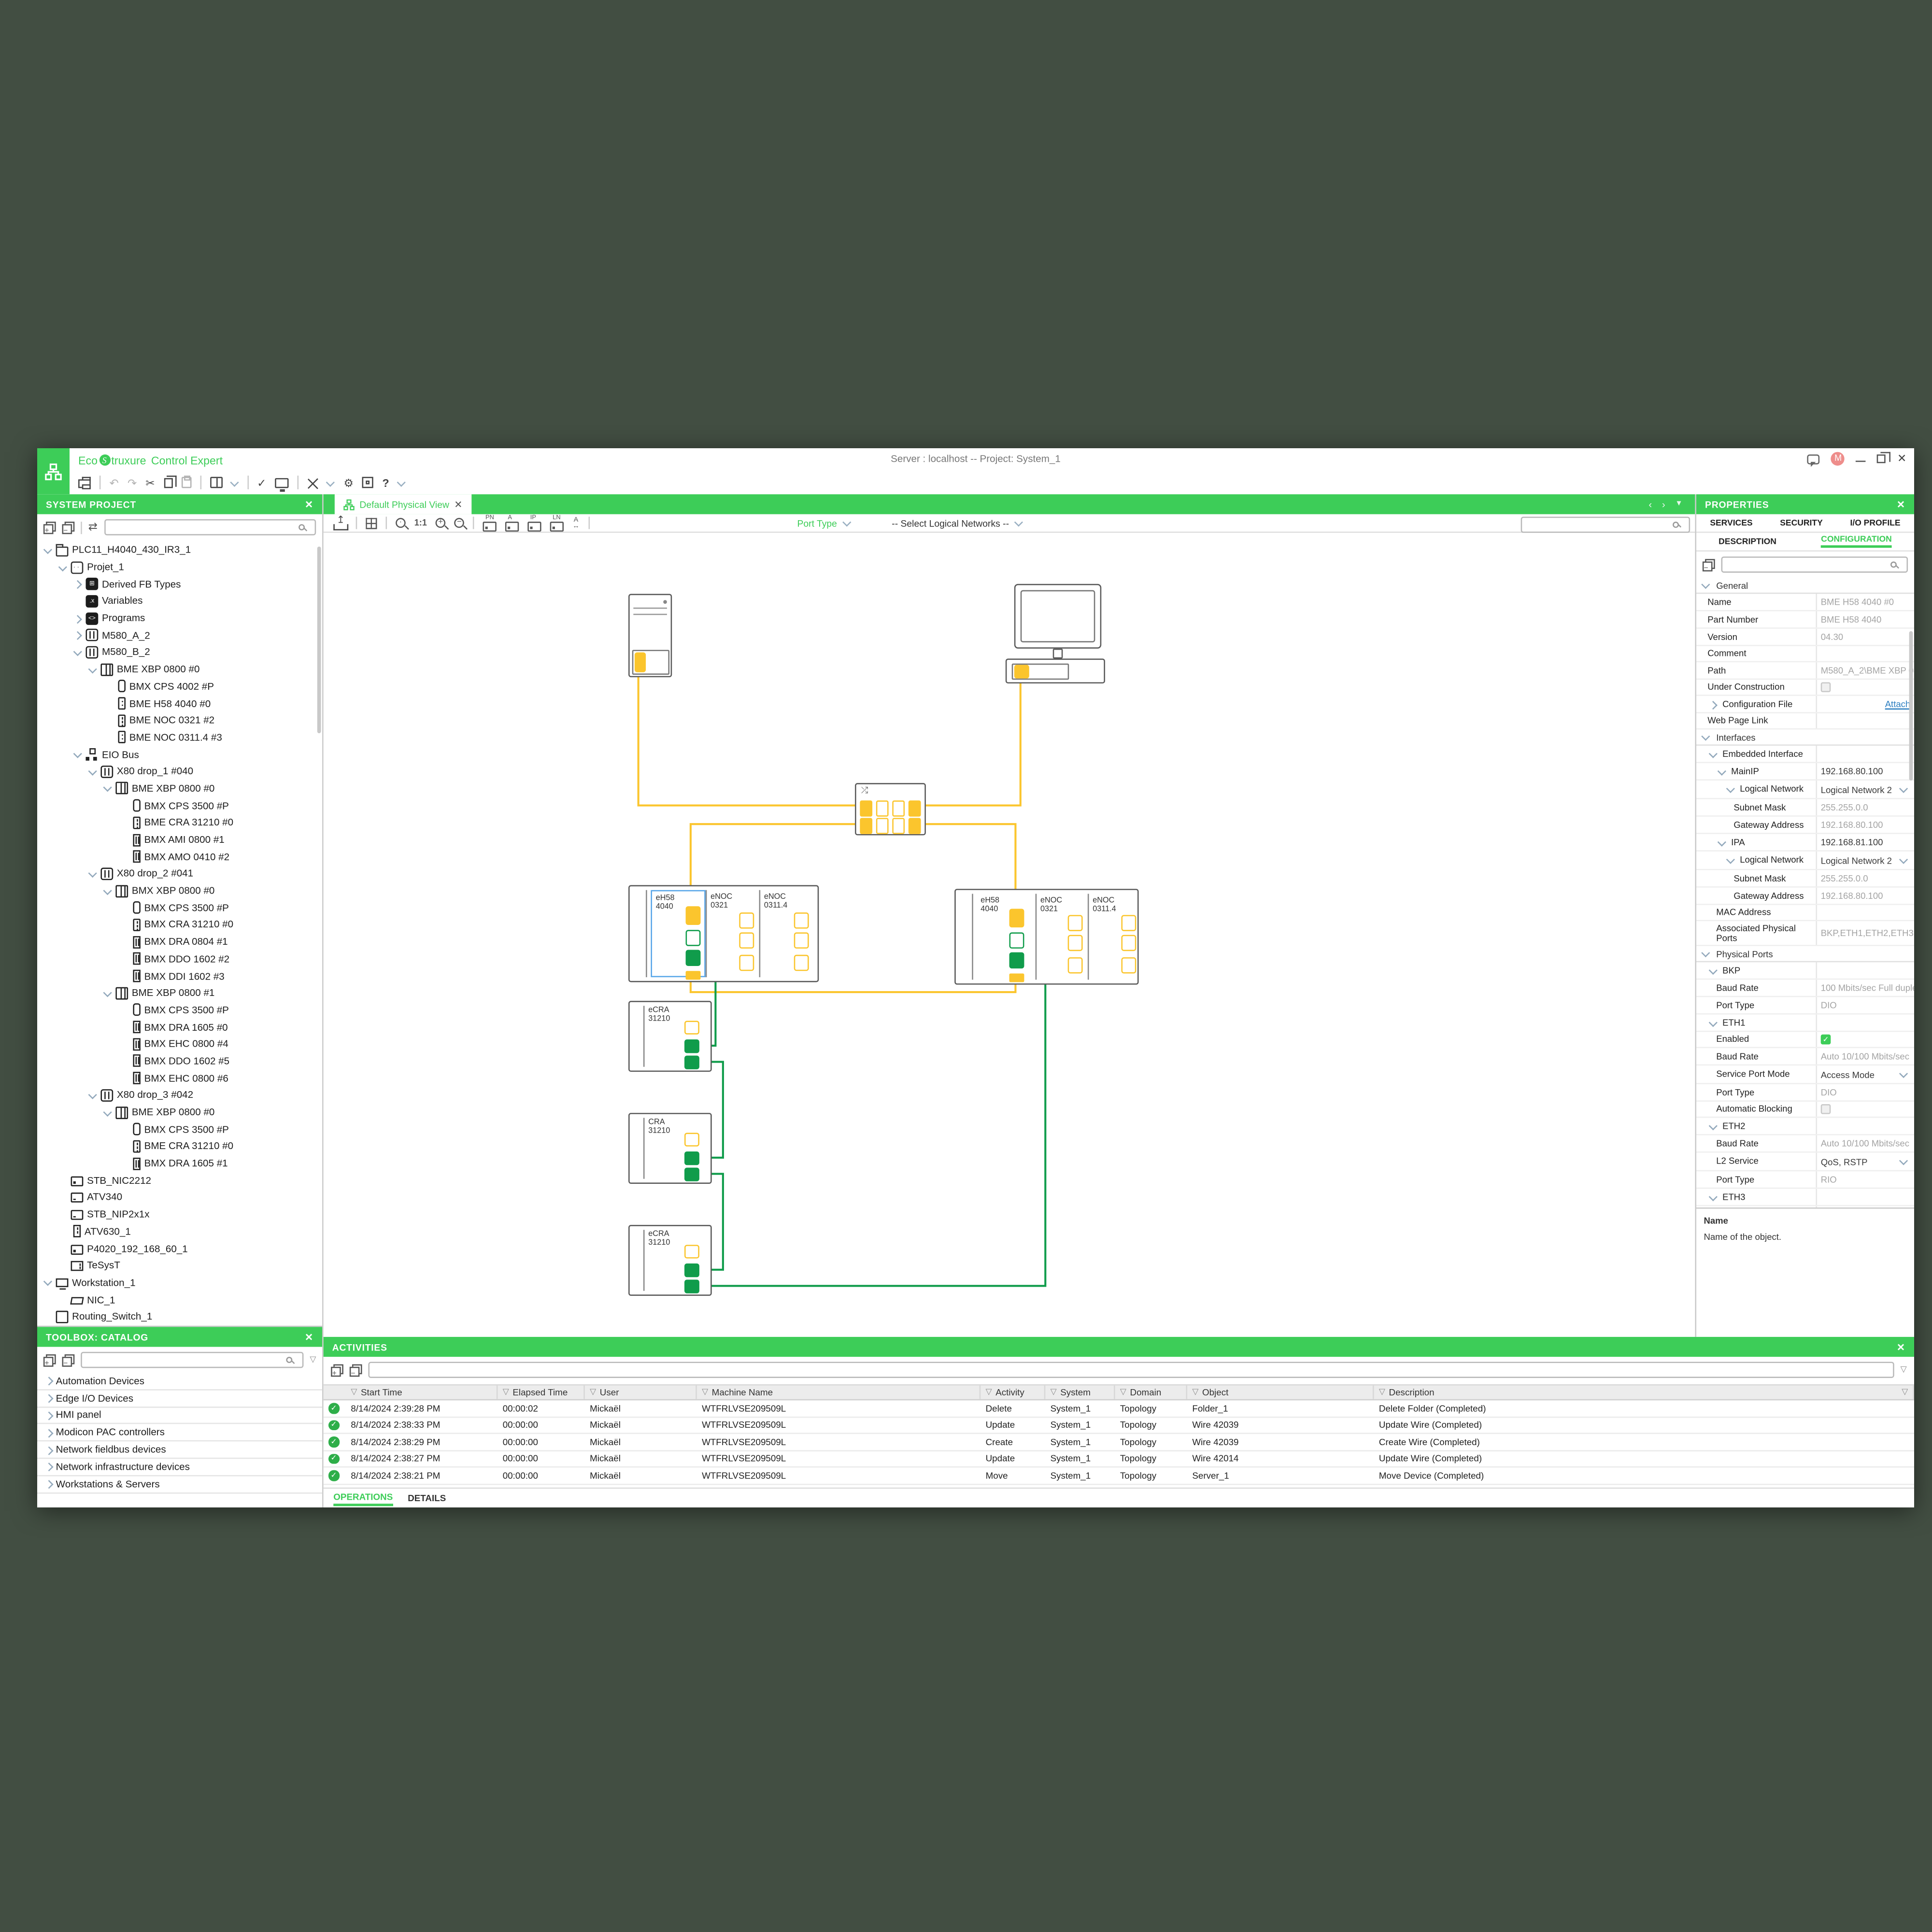 Image resolution: width=1932 pixels, height=1932 pixels. I want to click on tree-item: BMX EHC 0800 #4, so click(176, 1044).